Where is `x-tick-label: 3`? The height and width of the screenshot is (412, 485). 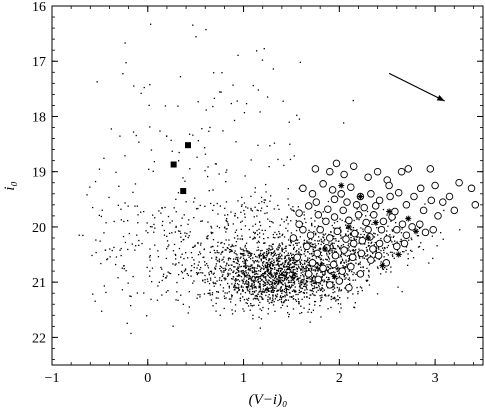
x-tick-label: 3 is located at coordinates (435, 378).